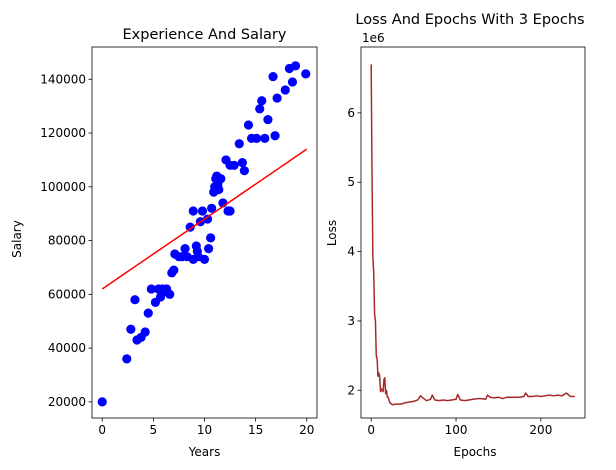 The width and height of the screenshot is (616, 470). What do you see at coordinates (63, 133) in the screenshot?
I see `y-tick-label: 120000` at bounding box center [63, 133].